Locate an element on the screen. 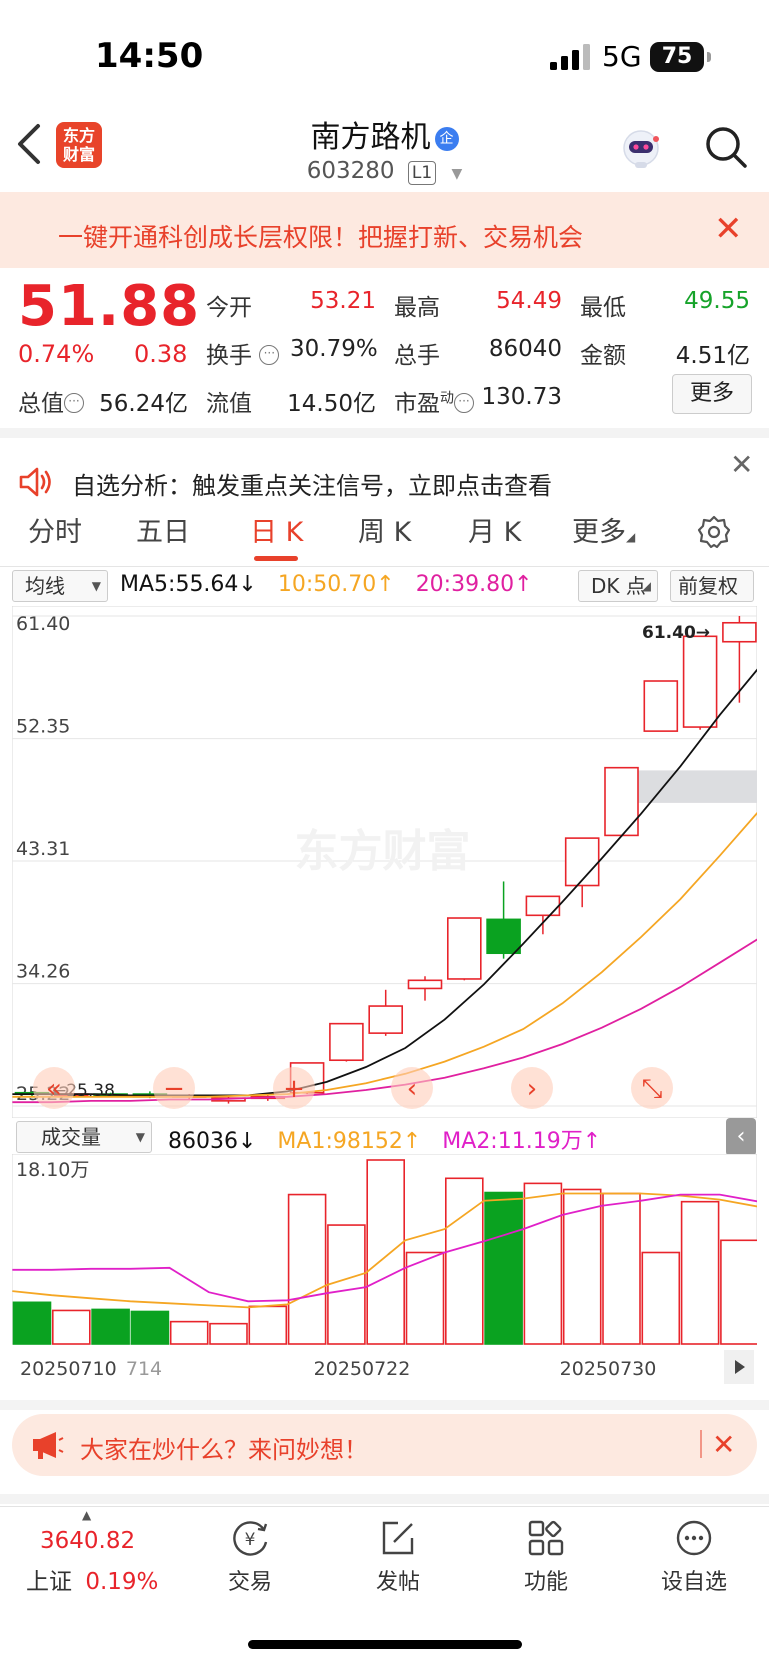 This screenshot has height=1665, width=769. nav-add-watchlist: 设自选 is located at coordinates (694, 1557).